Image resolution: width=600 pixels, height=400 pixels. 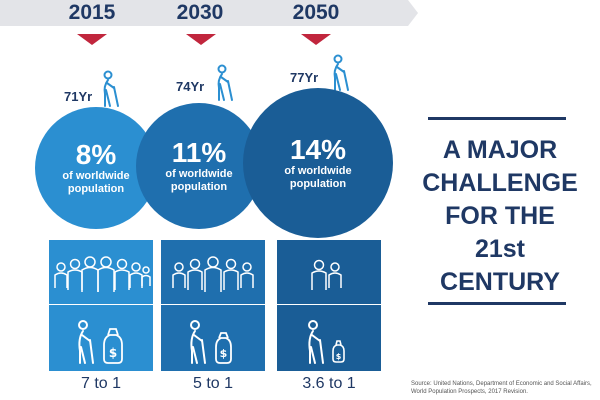 I want to click on headline-line-1: A MAJOR, so click(x=500, y=150).